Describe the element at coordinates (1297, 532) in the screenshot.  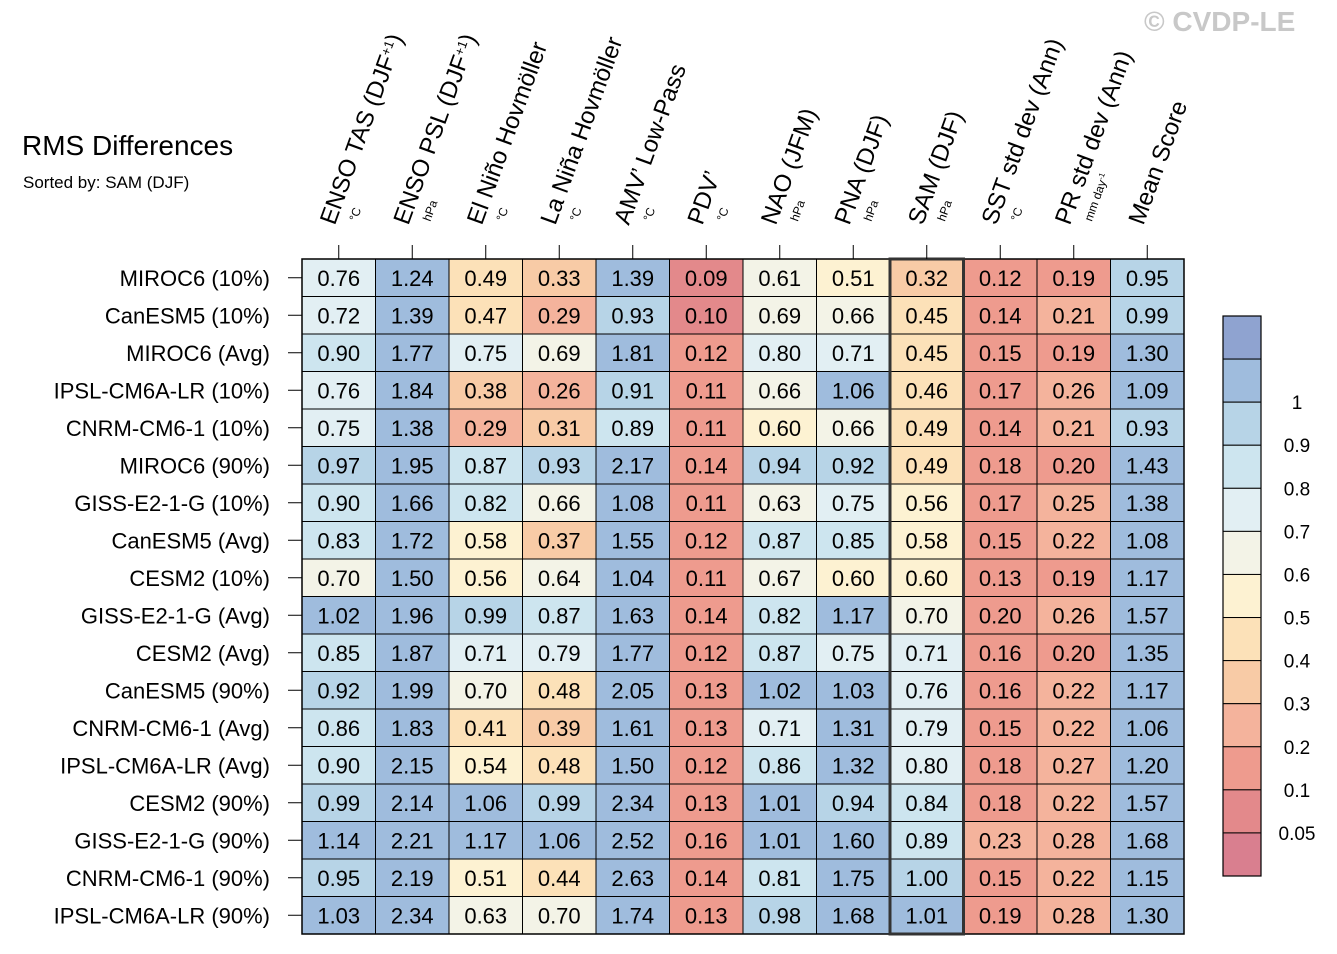
I see `colorbar-label: 0.7` at that location.